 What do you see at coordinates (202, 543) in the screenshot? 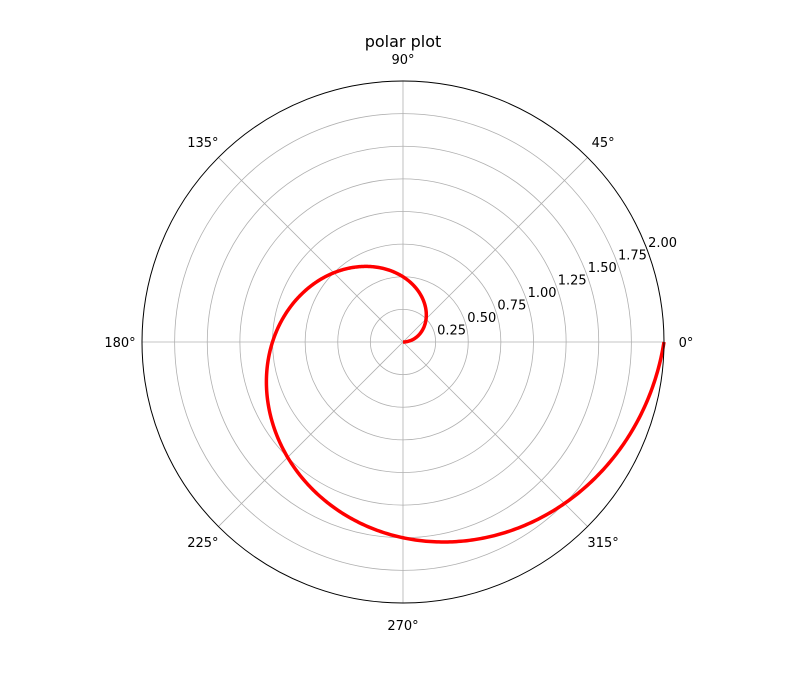
I see `theta-tick-label: 225°` at bounding box center [202, 543].